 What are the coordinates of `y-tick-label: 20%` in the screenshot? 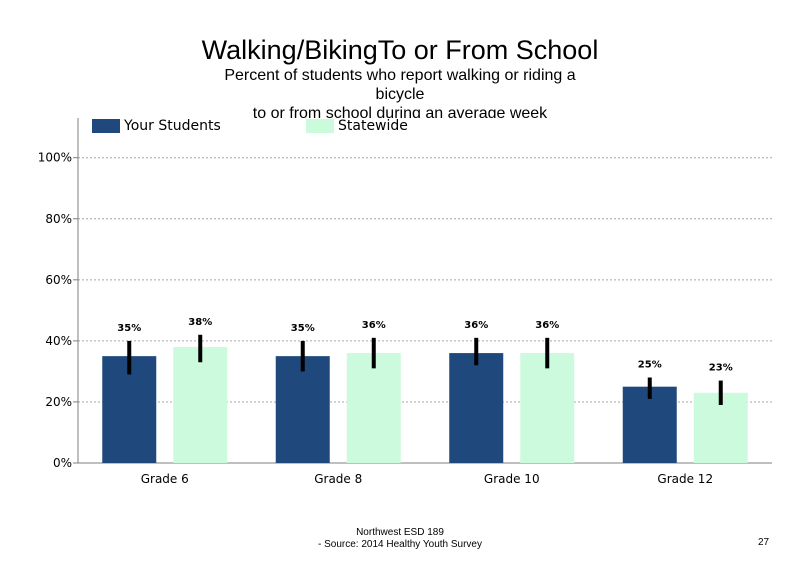 It's located at (58, 402).